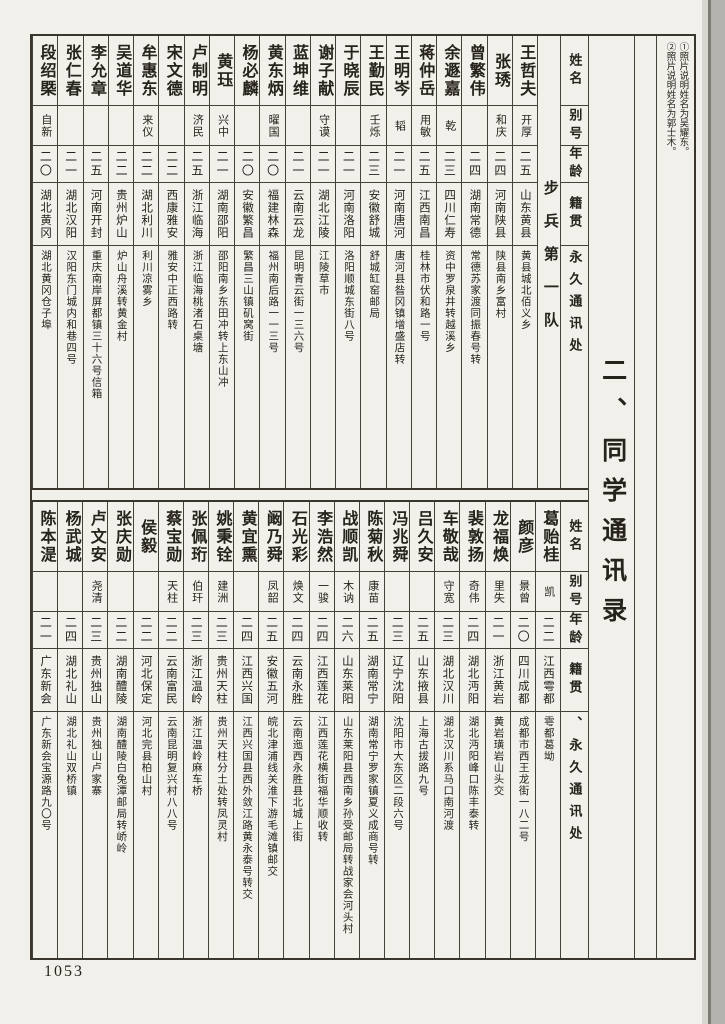  What do you see at coordinates (374, 125) in the screenshot?
I see `person-alias-cell-text: 壬烁` at bounding box center [374, 125].